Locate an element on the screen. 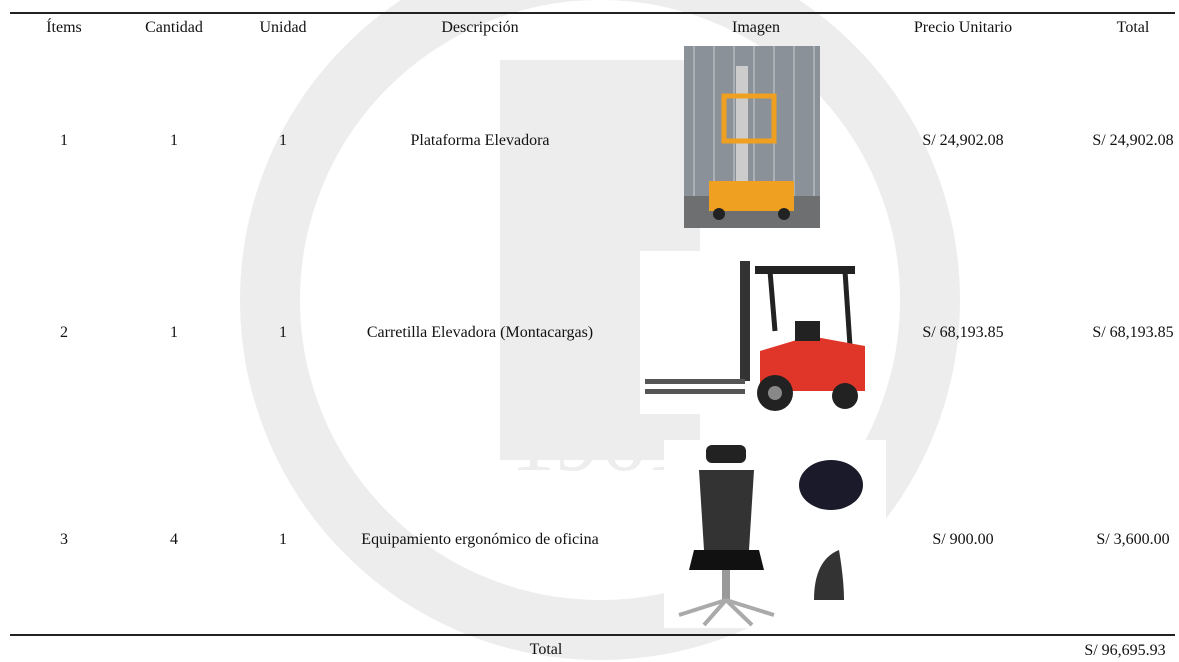 The image size is (1179, 662). image-office is located at coordinates (775, 534).